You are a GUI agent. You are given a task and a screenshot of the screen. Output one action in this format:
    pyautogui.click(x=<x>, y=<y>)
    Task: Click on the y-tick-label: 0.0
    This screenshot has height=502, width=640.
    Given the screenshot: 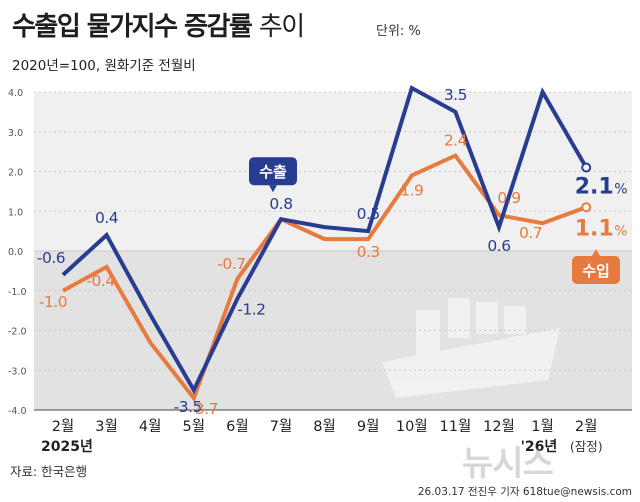 What is the action you would take?
    pyautogui.click(x=15, y=252)
    